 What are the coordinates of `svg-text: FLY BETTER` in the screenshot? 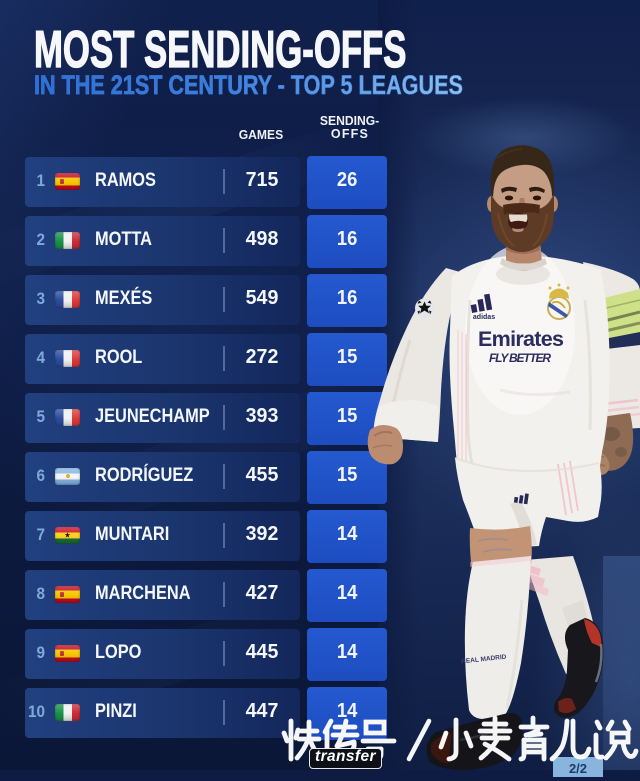 It's located at (520, 358).